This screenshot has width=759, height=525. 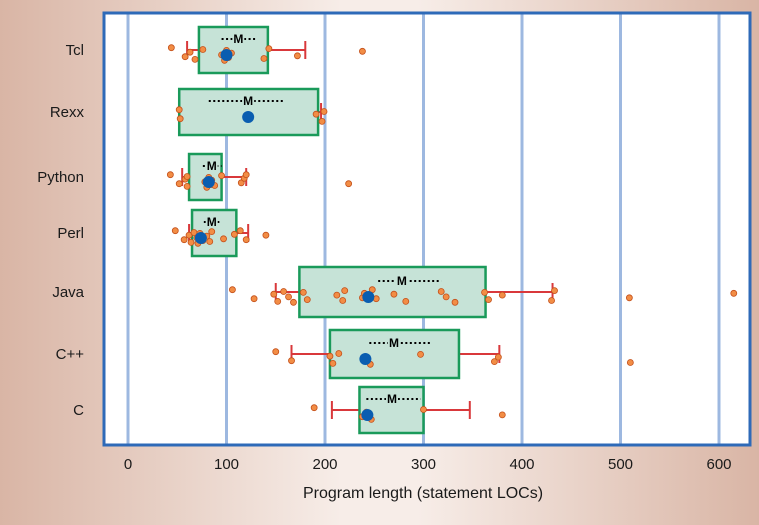 What do you see at coordinates (70, 354) in the screenshot?
I see `category-label: C++` at bounding box center [70, 354].